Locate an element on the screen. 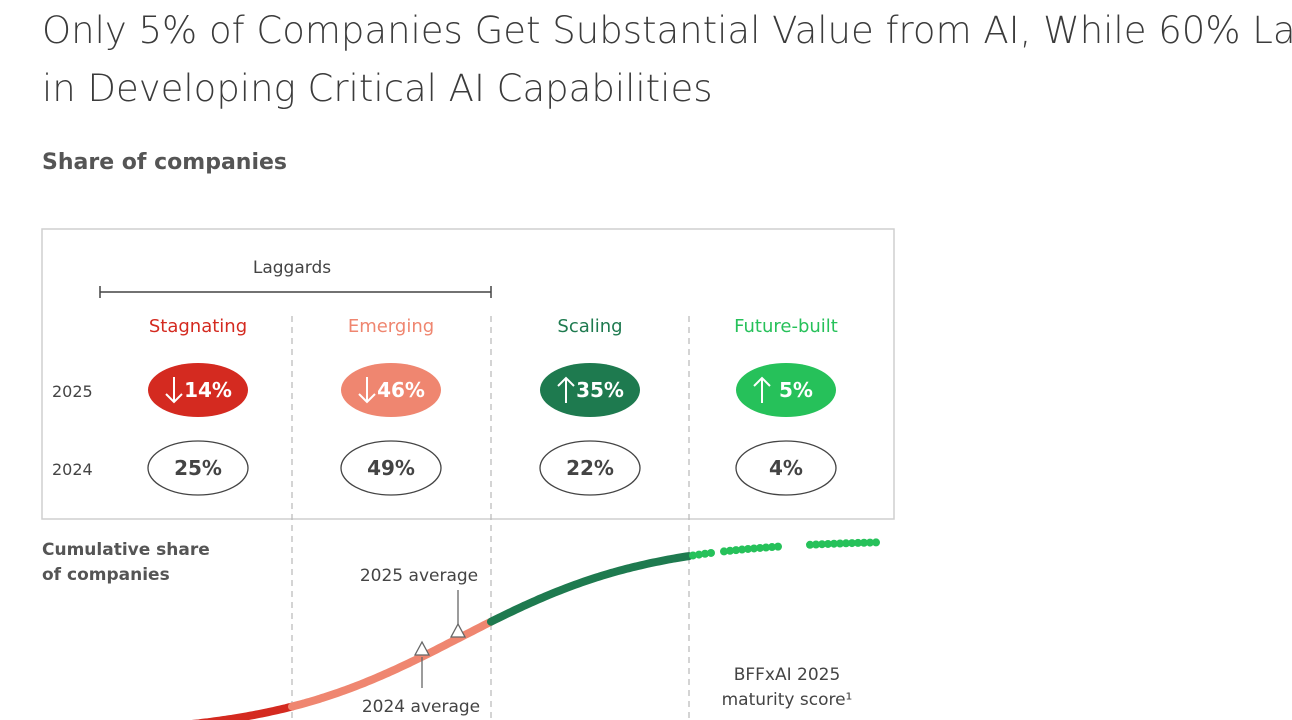 This screenshot has height=720, width=1292. pill-2024-scaling is located at coordinates (590, 468).